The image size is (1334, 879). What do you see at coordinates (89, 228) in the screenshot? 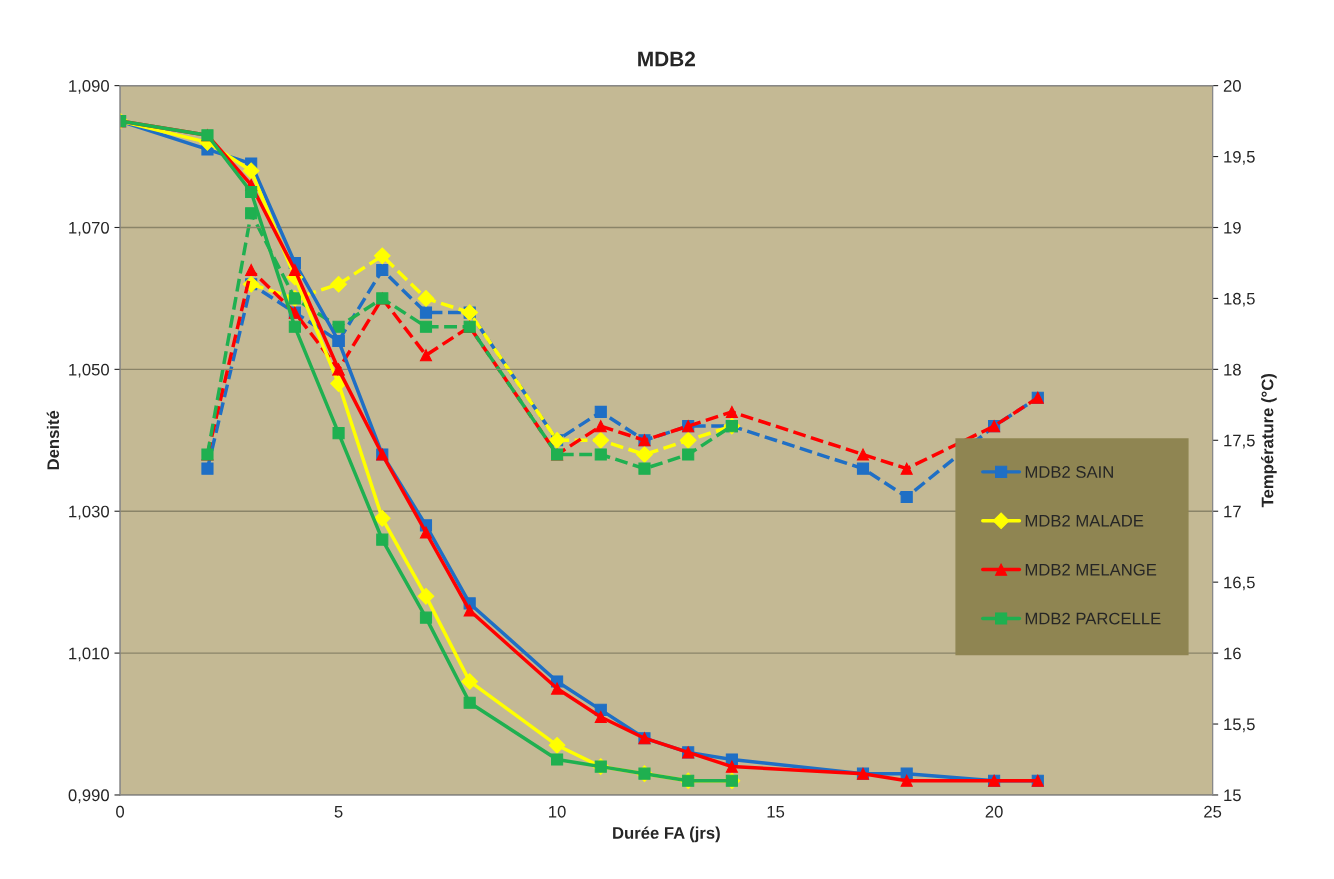
I see `y-tick-label: 1,070` at bounding box center [89, 228].